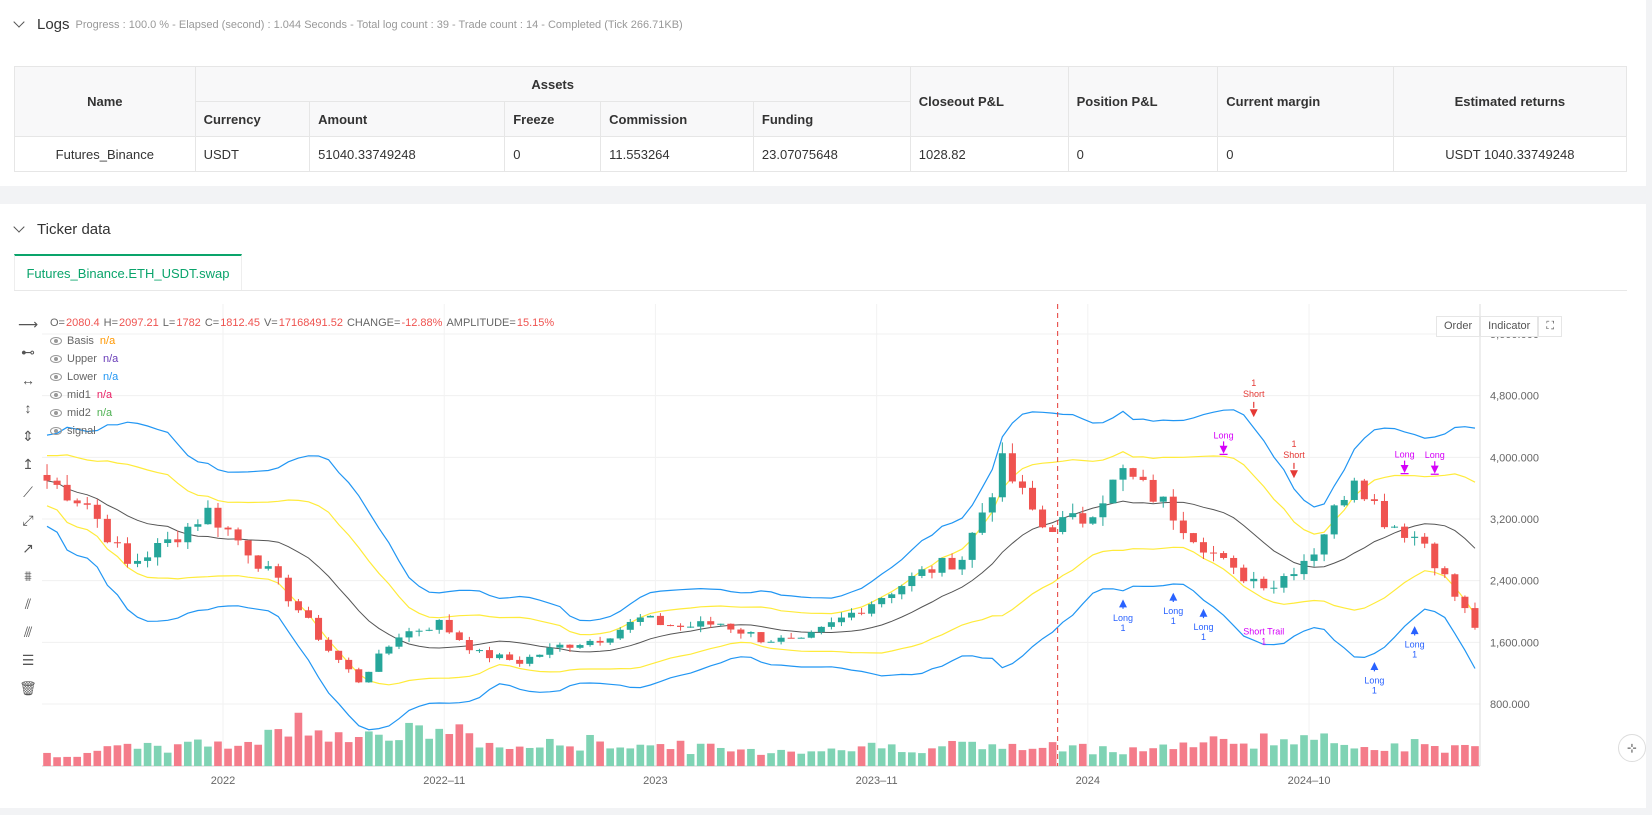  I want to click on v-label: V=, so click(270, 323).